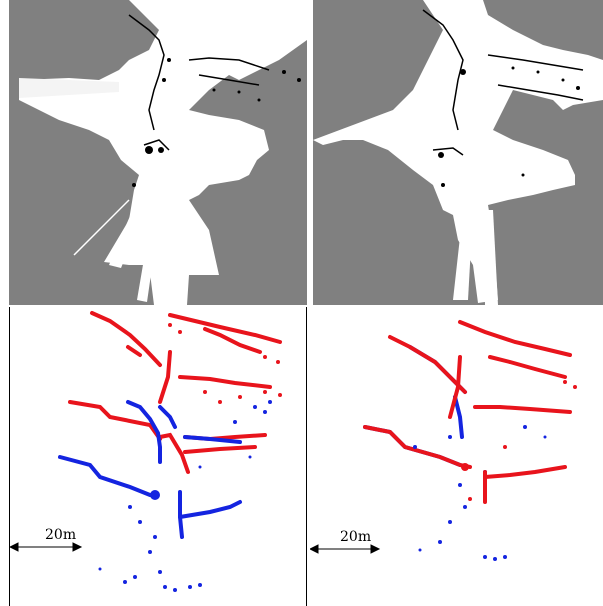  Describe the element at coordinates (101, 227) in the screenshot. I see `stray-ray` at that location.